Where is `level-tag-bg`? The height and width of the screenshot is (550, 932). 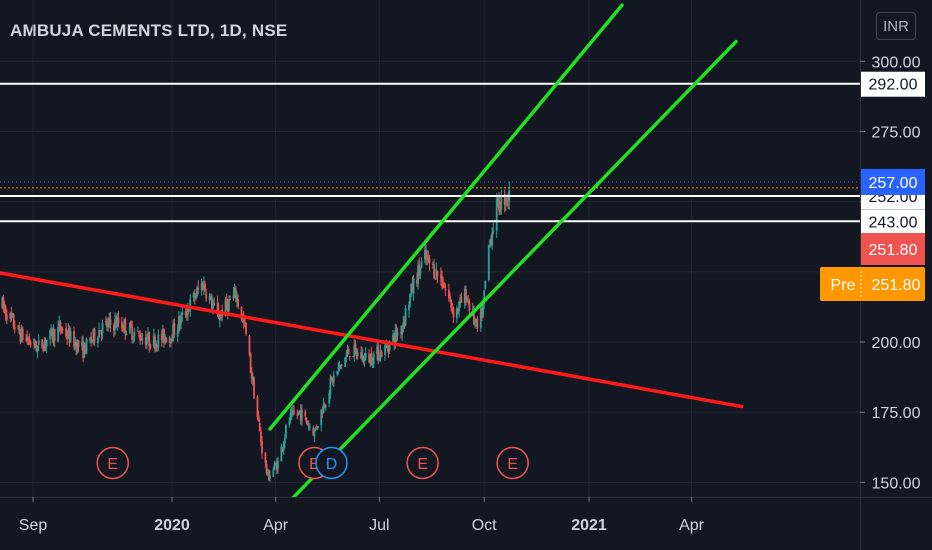
level-tag-bg is located at coordinates (893, 222).